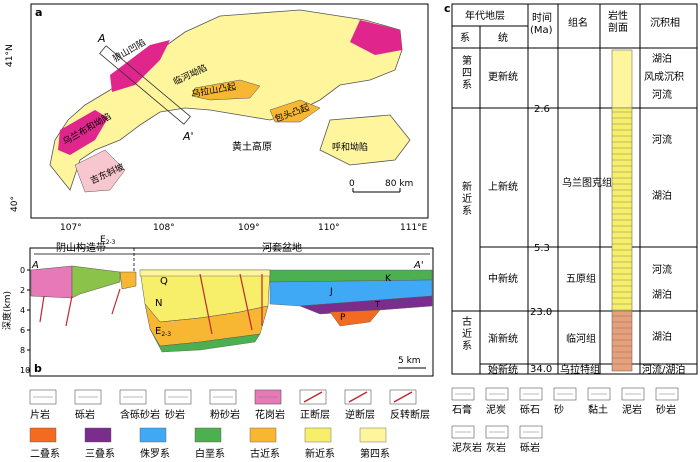  What do you see at coordinates (666, 409) in the screenshot?
I see `legend-lith-label: 砂岩` at bounding box center [666, 409].